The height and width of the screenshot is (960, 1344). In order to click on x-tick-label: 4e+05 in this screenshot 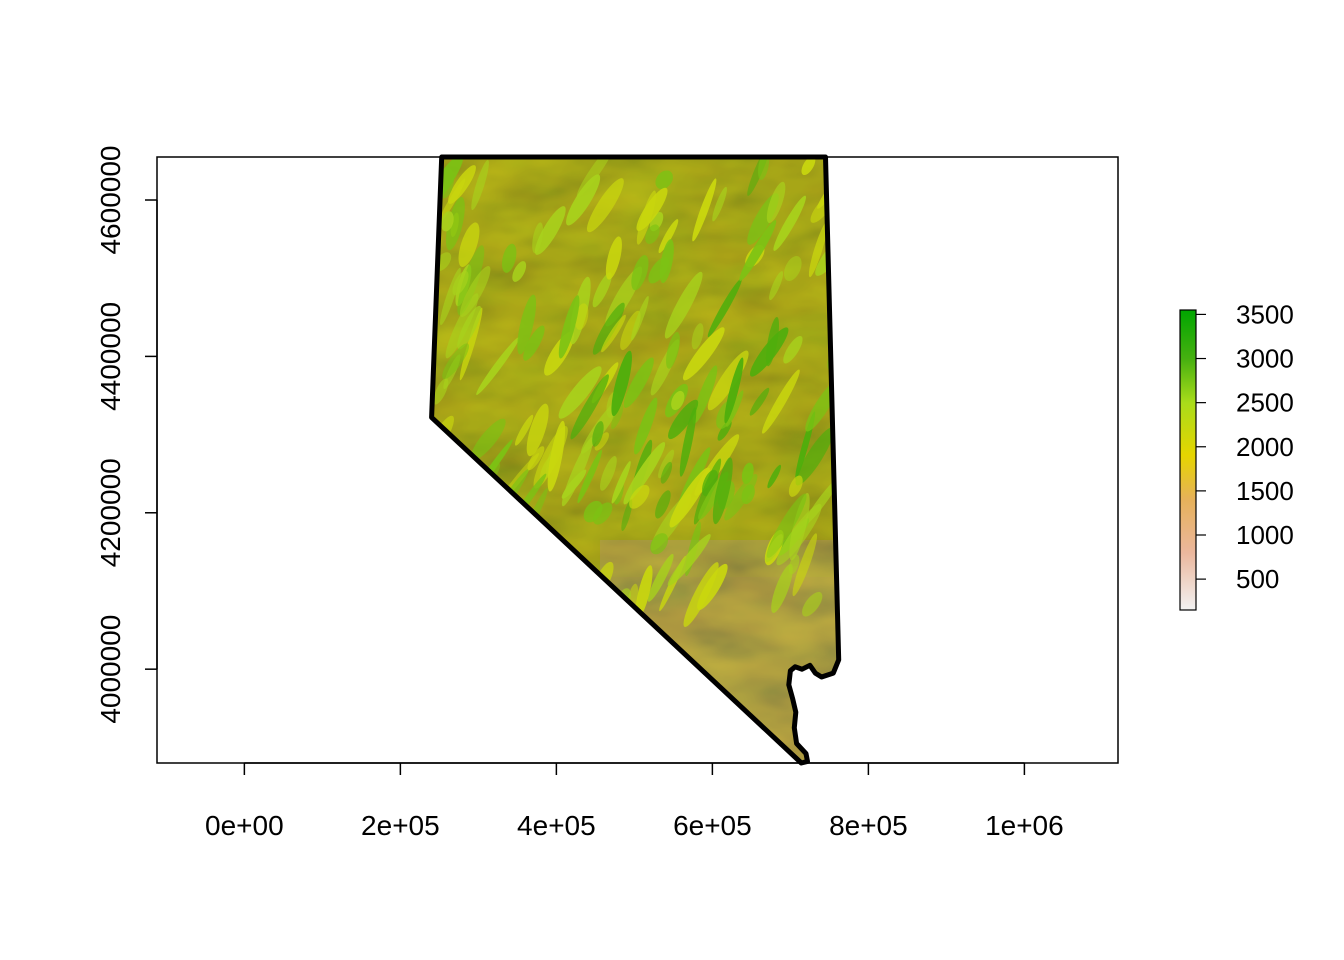, I will do `click(556, 825)`.